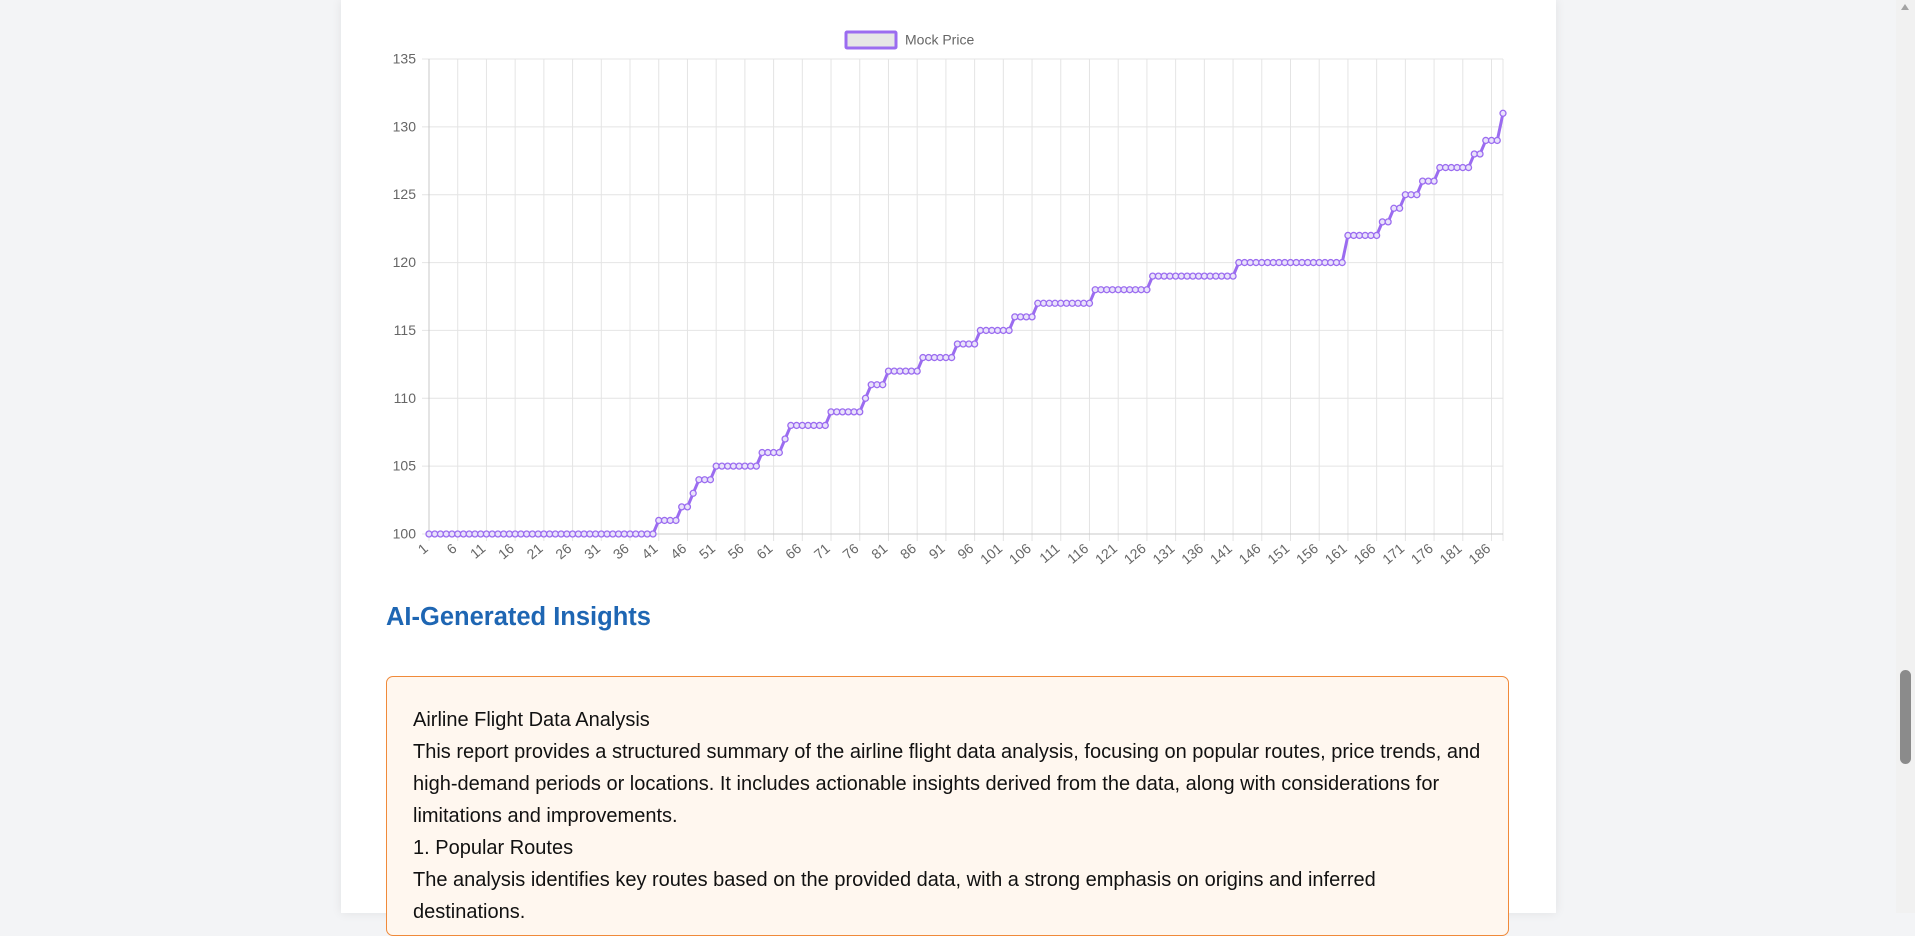  Describe the element at coordinates (1135, 553) in the screenshot. I see `x-tick-label: 126` at that location.